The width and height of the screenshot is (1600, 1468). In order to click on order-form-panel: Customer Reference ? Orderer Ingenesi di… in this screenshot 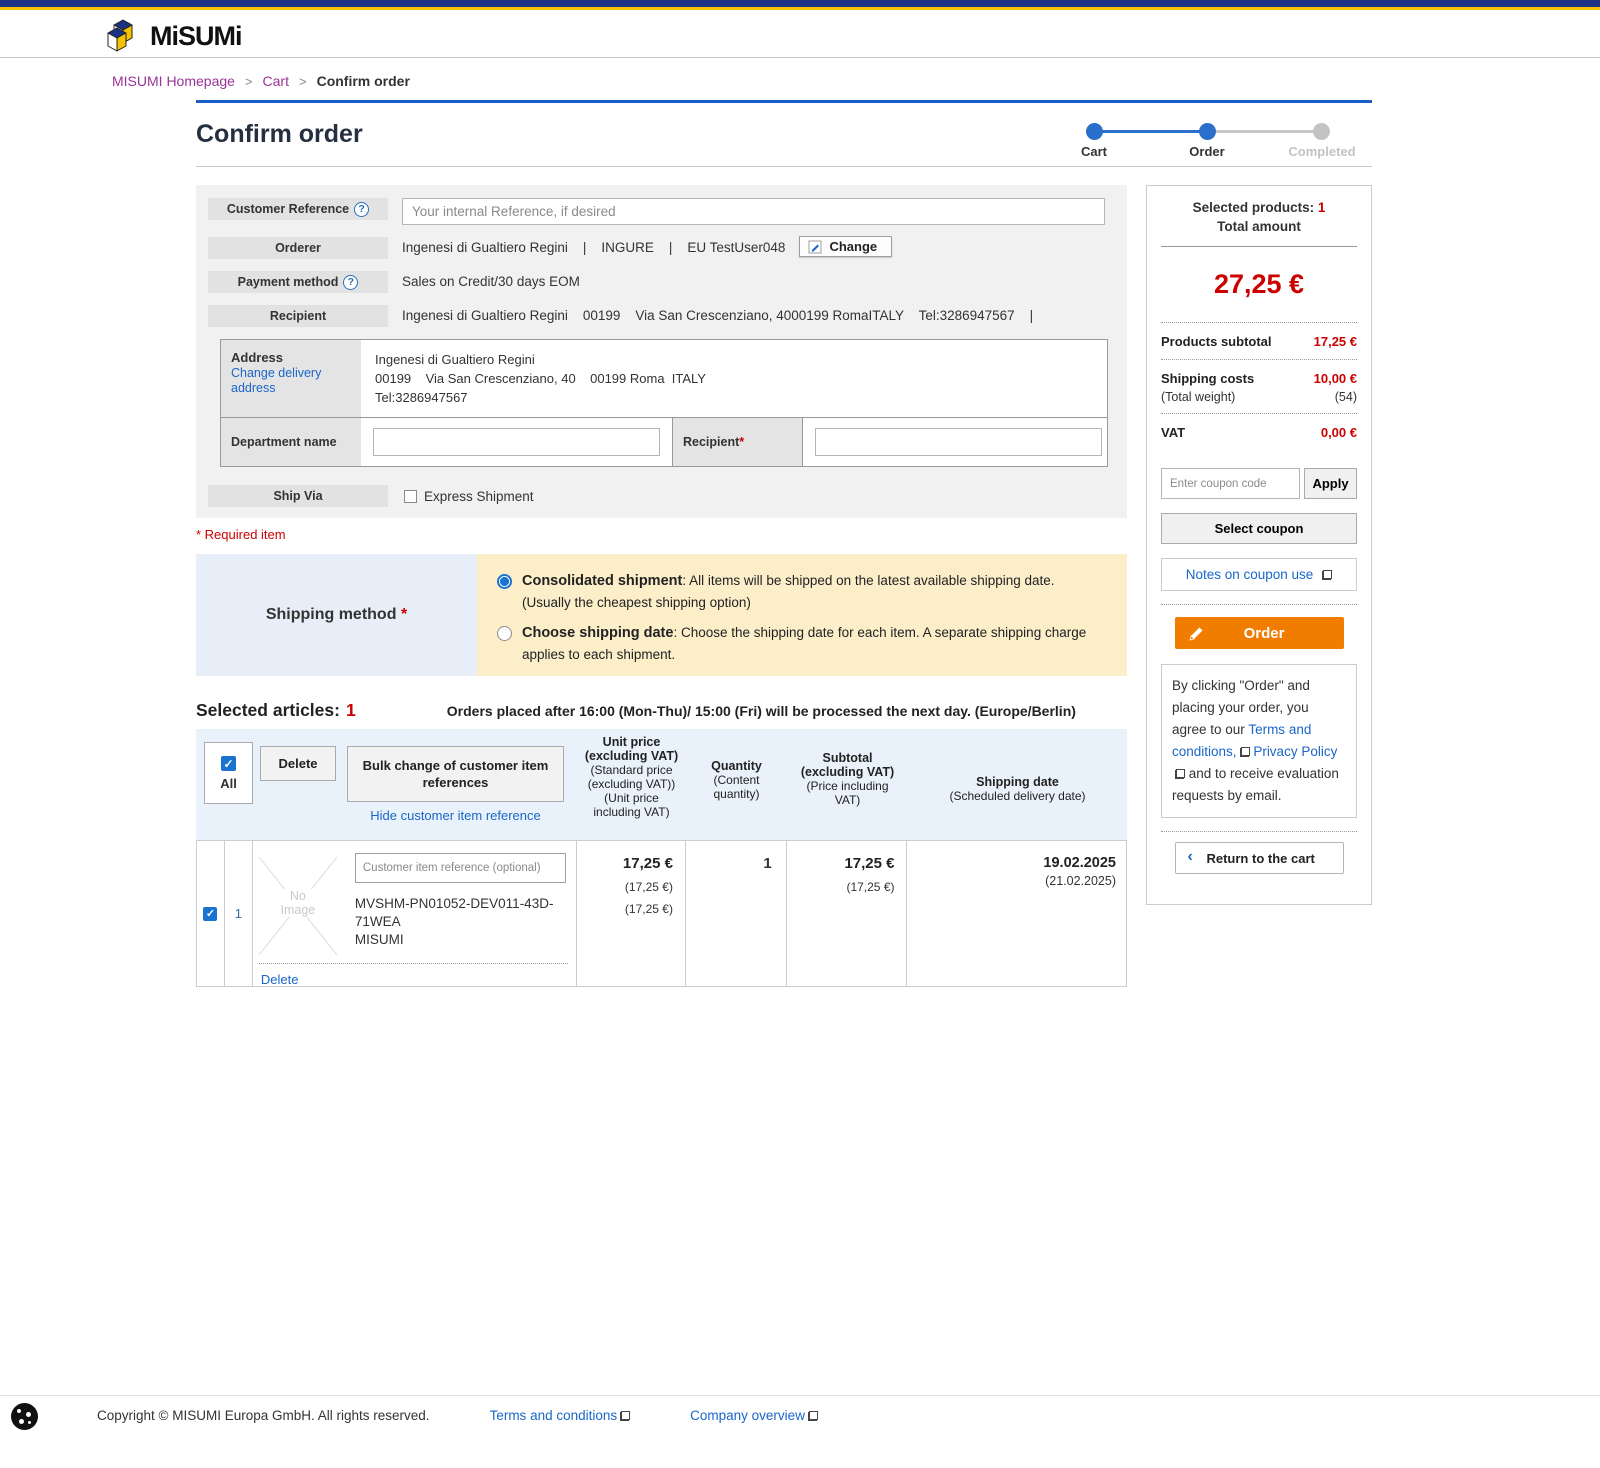, I will do `click(661, 351)`.